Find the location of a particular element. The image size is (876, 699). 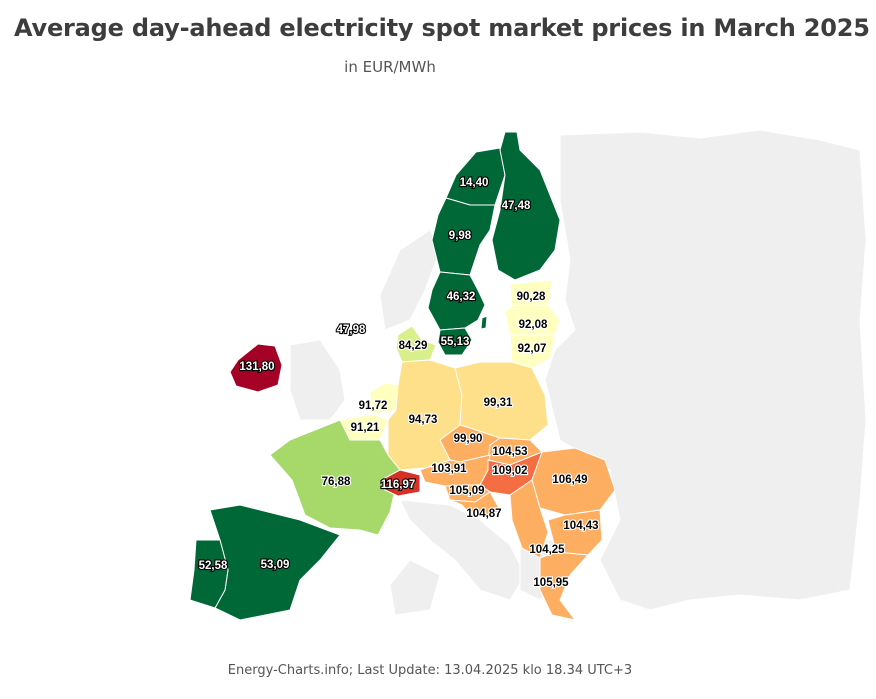

region-ie is located at coordinates (256, 368).